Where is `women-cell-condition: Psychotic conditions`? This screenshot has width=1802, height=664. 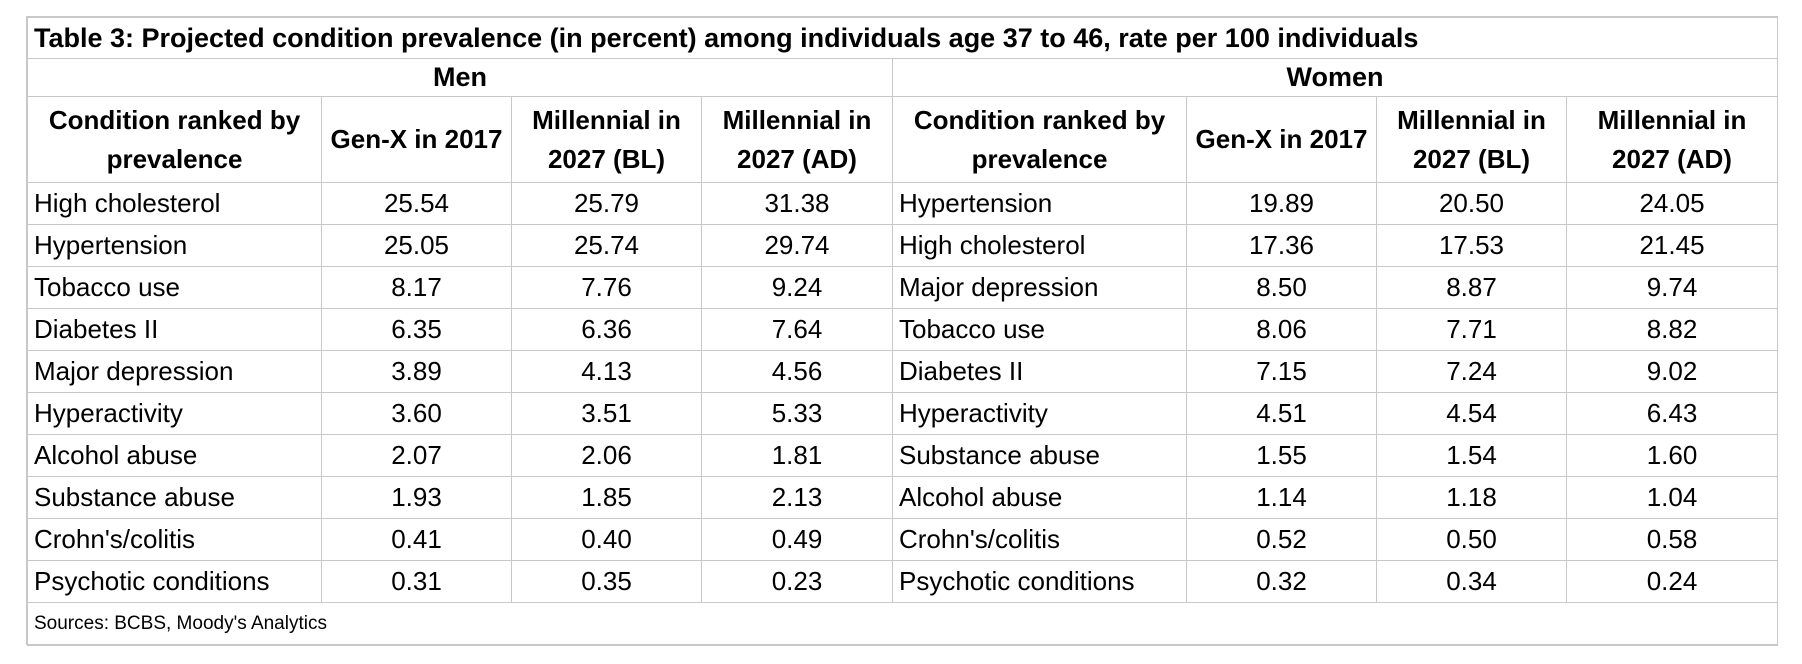 women-cell-condition: Psychotic conditions is located at coordinates (1039, 581).